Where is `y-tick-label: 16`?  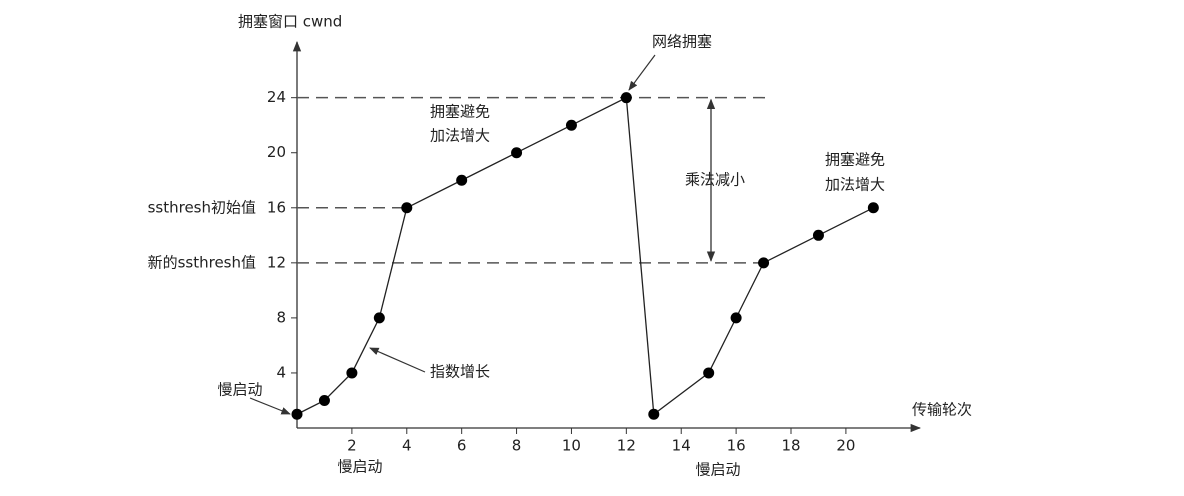 y-tick-label: 16 is located at coordinates (276, 207).